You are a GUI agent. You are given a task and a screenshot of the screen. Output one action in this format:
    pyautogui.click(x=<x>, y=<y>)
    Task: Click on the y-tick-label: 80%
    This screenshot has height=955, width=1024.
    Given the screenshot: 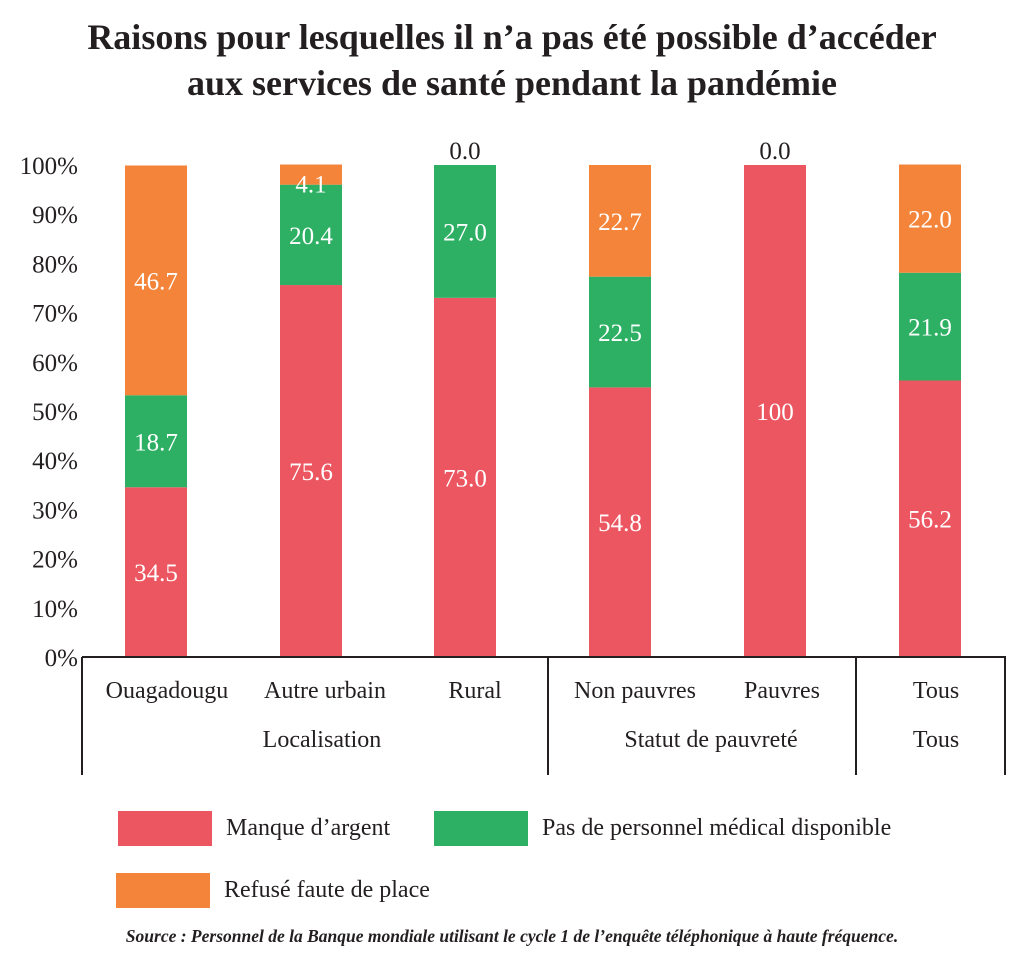 What is the action you would take?
    pyautogui.click(x=55, y=264)
    